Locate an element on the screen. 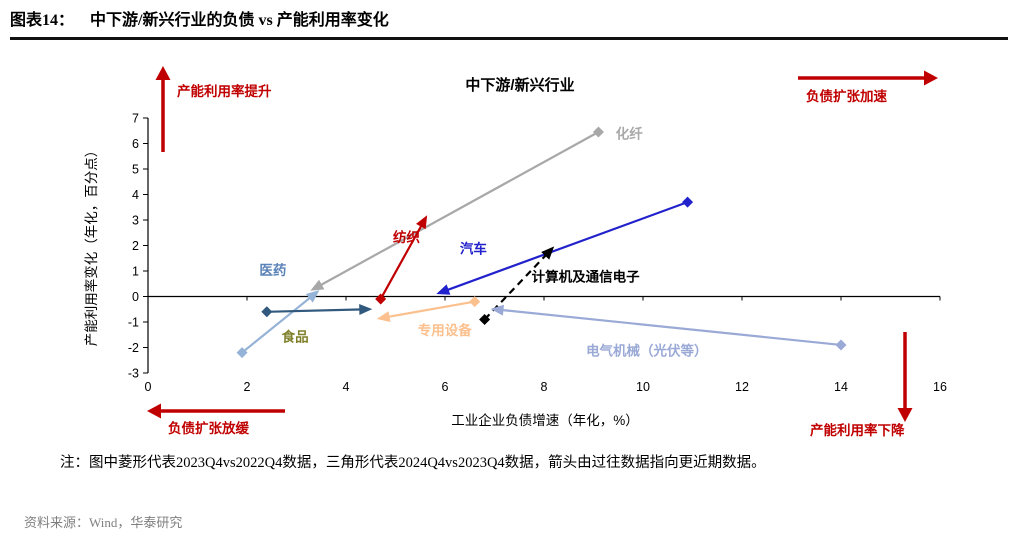  x-tick-label: 8 is located at coordinates (544, 387).